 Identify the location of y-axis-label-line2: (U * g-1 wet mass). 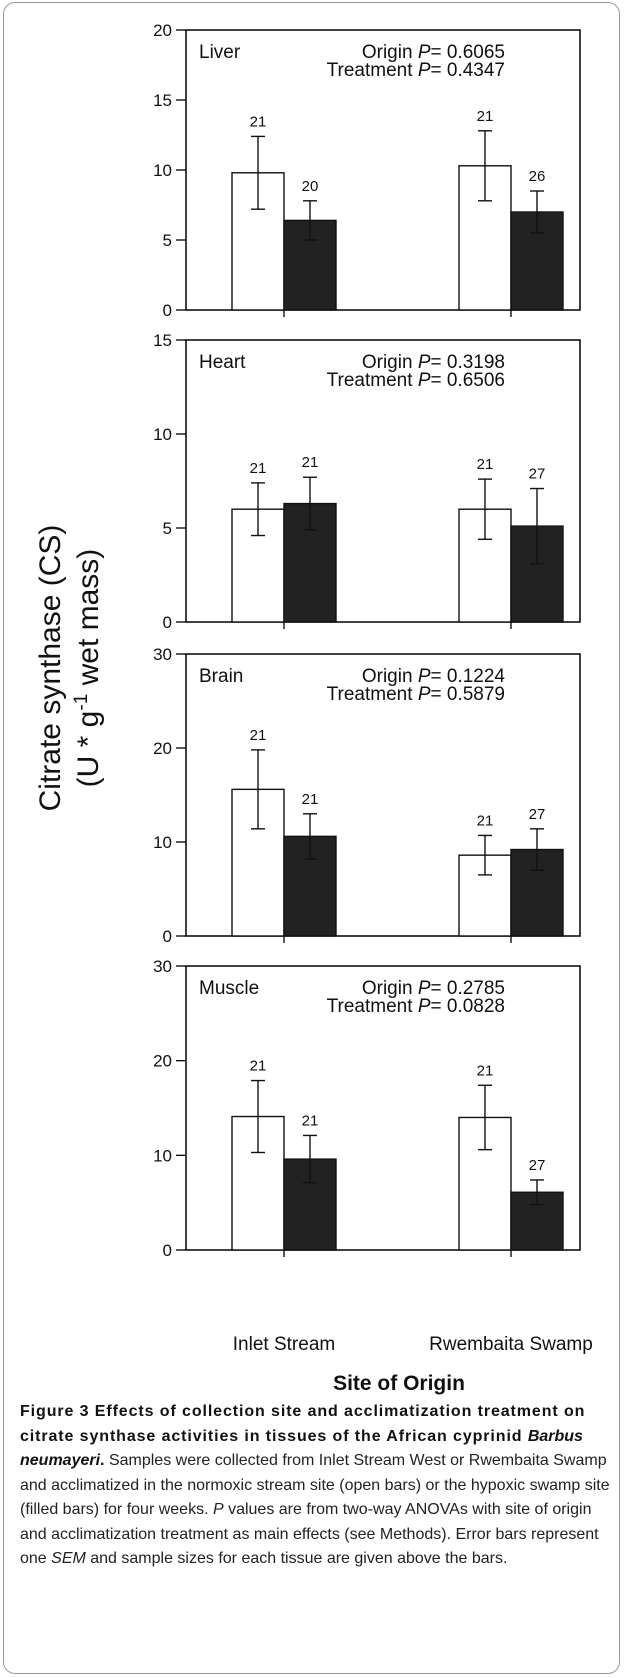
(88, 668).